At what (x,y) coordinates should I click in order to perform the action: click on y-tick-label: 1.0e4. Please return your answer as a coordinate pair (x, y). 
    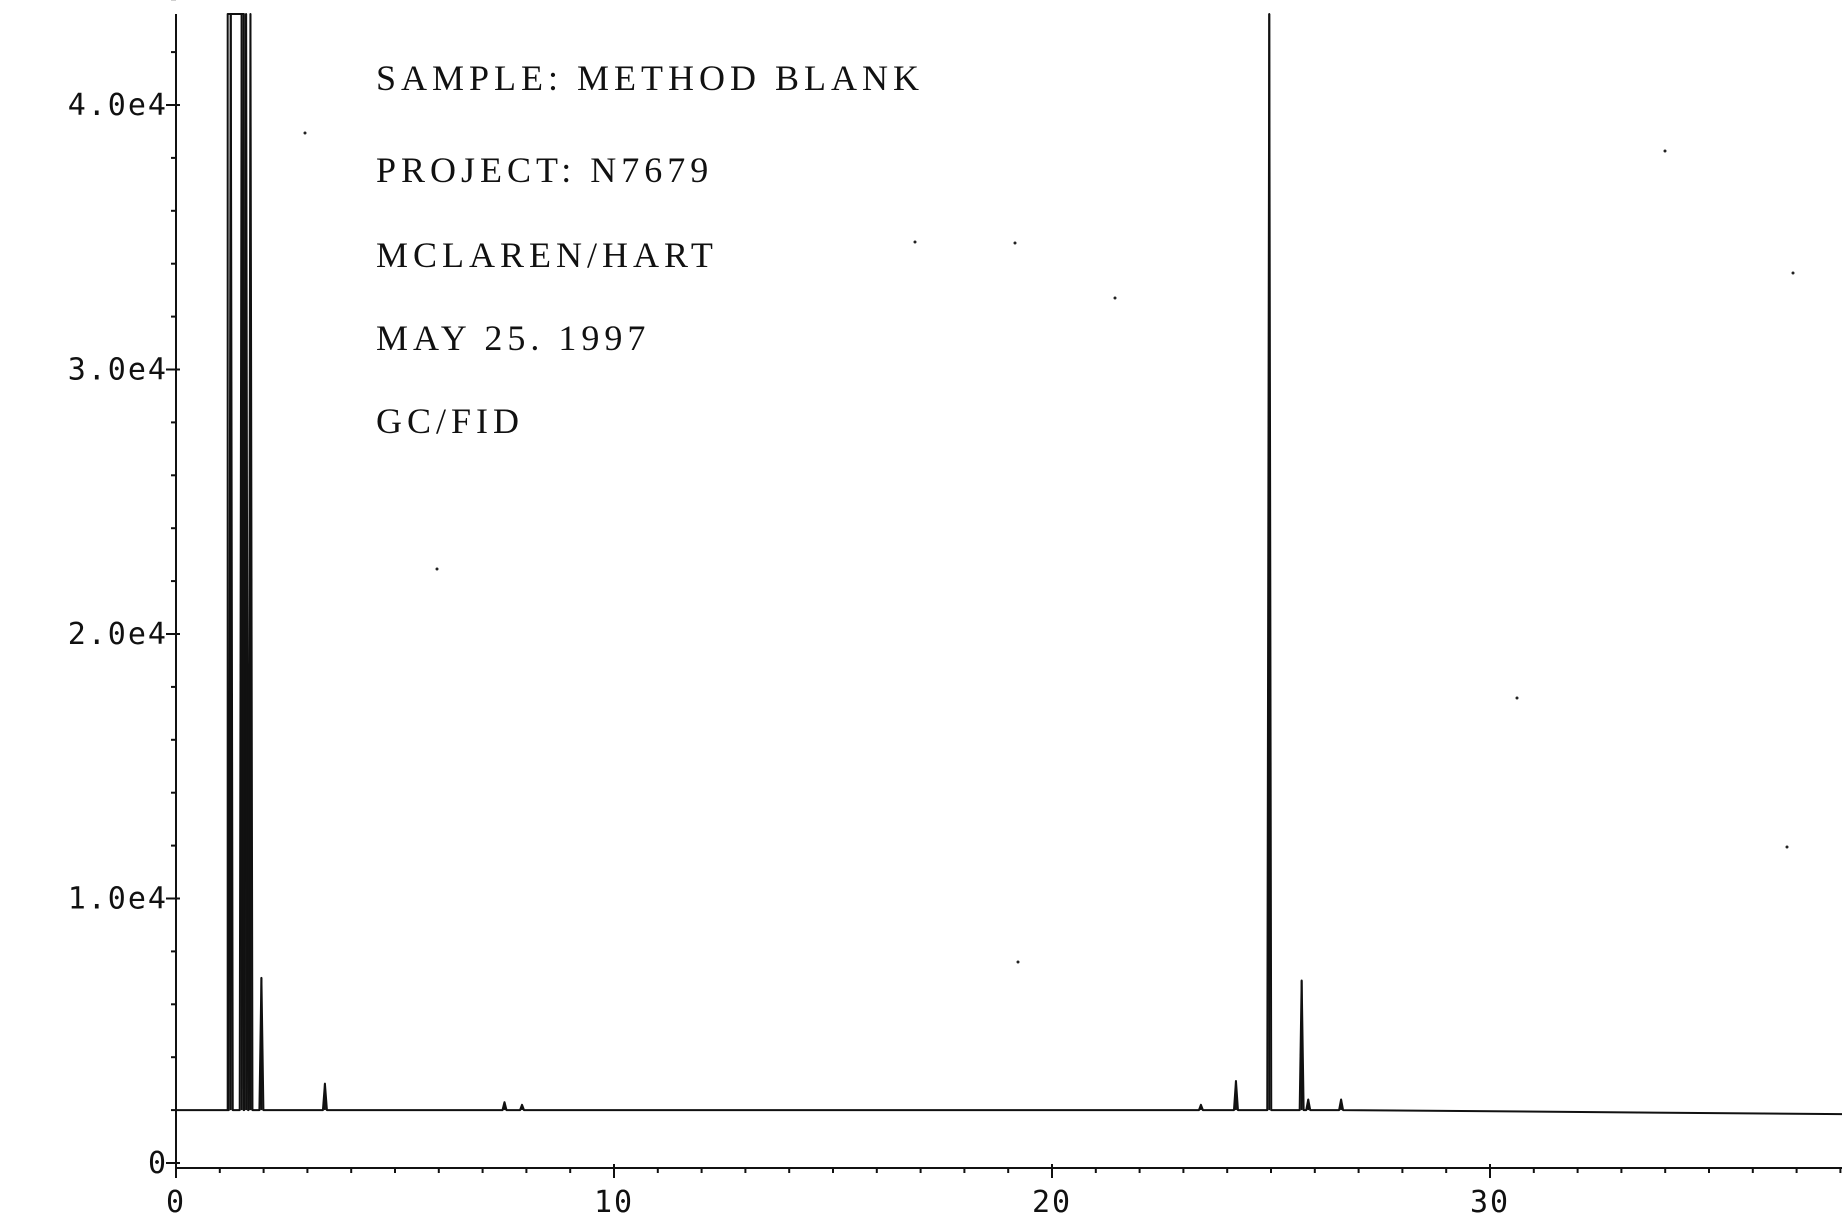
    Looking at the image, I should click on (118, 899).